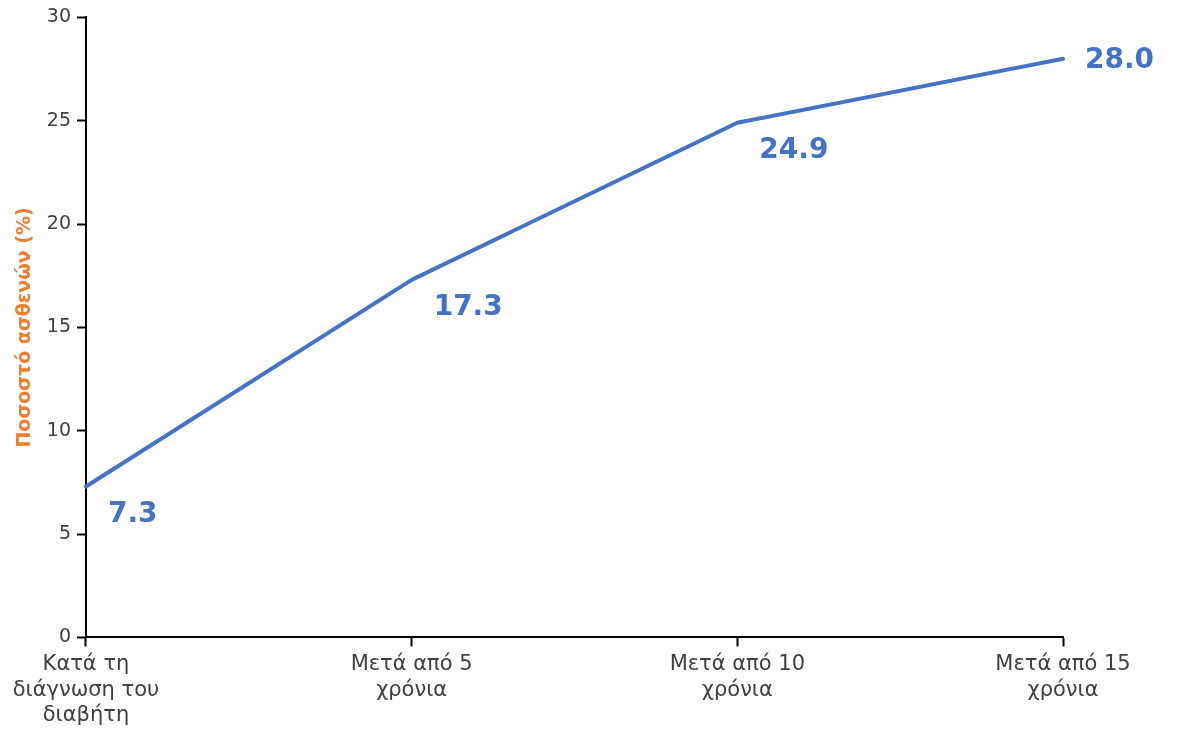 The image size is (1187, 738). What do you see at coordinates (58, 428) in the screenshot?
I see `y-tick-label: 10` at bounding box center [58, 428].